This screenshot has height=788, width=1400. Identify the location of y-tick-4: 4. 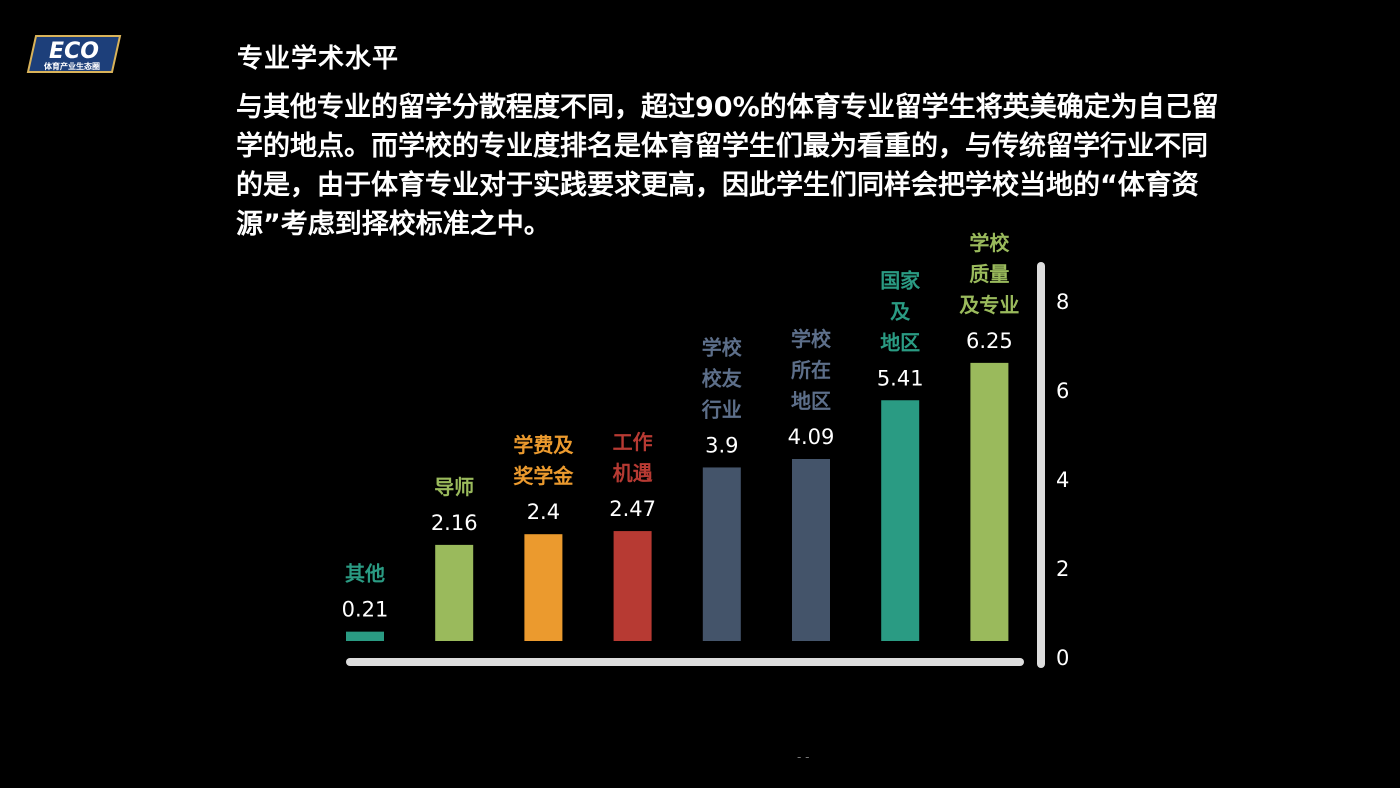
(1062, 480).